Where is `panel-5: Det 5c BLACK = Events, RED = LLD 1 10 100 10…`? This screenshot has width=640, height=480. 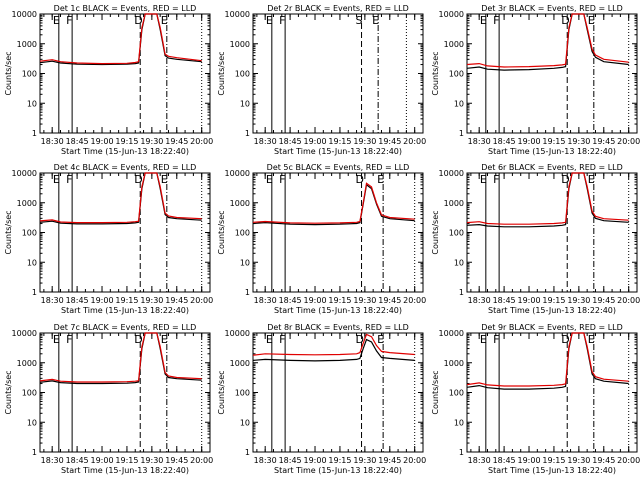
panel-5: Det 5c BLACK = Events, RED = LLD 1 10 100 10… is located at coordinates (321, 239).